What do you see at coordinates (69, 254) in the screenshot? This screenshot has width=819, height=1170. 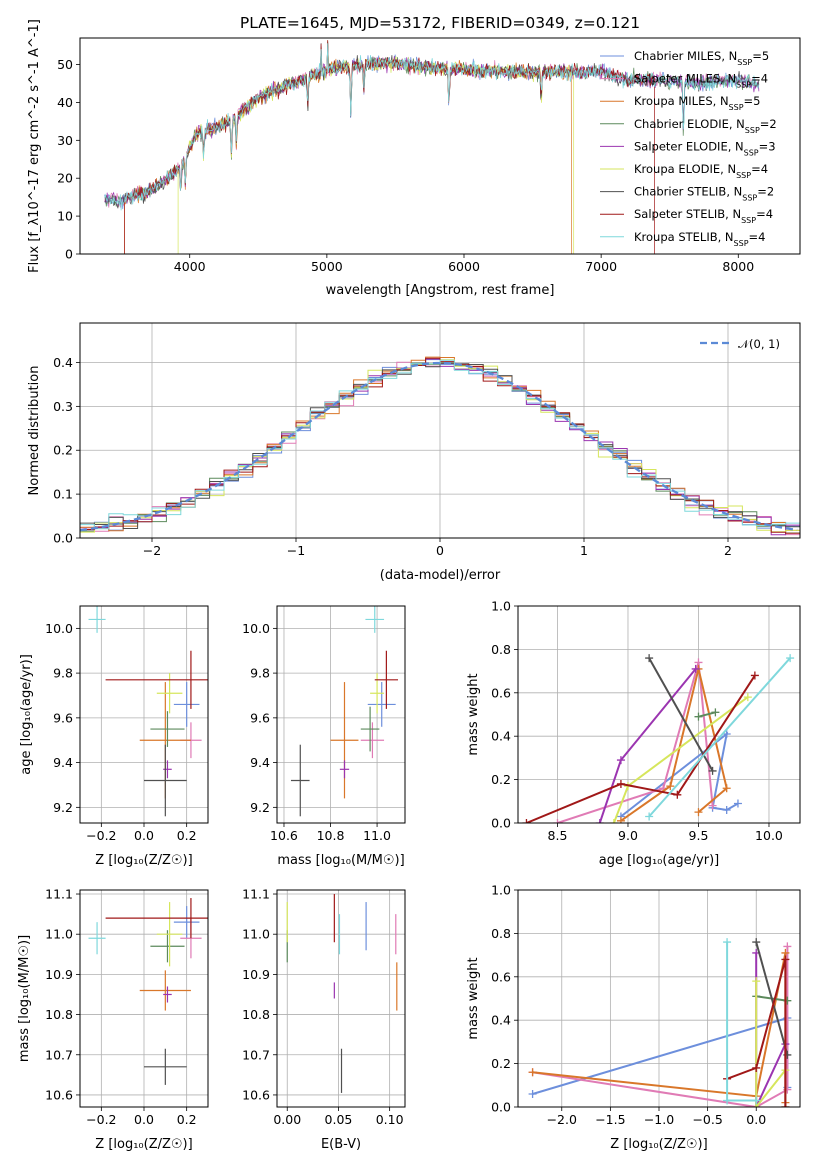 I see `y-tick-label: 0` at bounding box center [69, 254].